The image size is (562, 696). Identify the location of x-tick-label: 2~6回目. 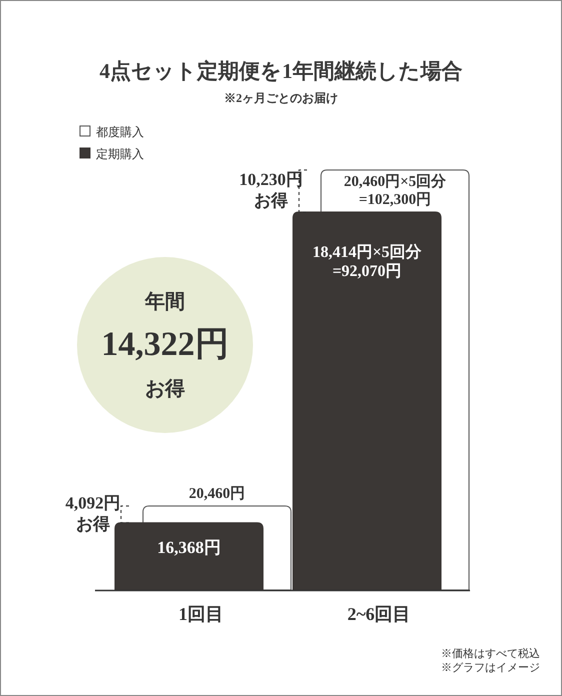
(379, 614).